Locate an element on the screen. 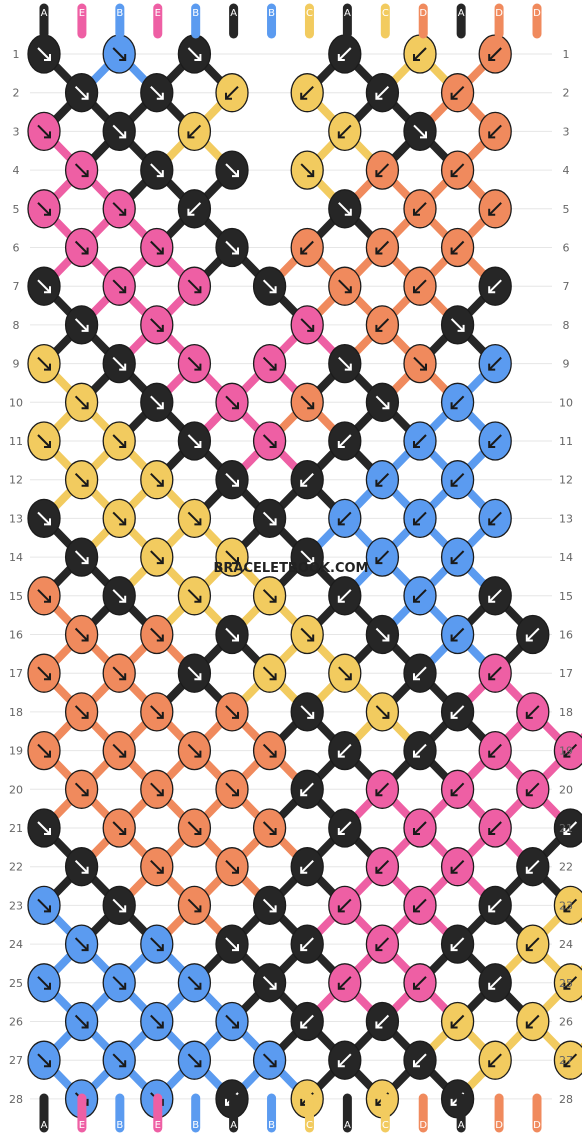 The height and width of the screenshot is (1136, 582). bottom-string-label: B is located at coordinates (119, 1125).